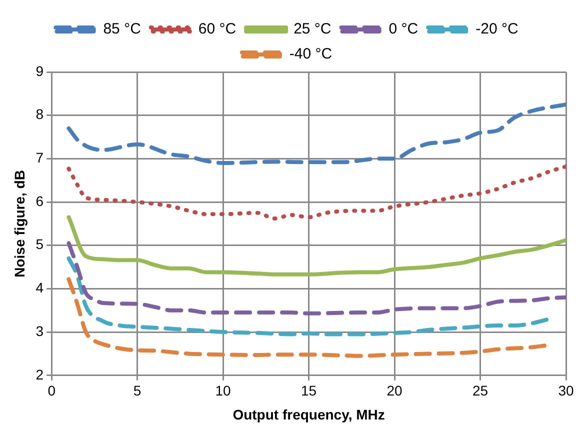  I want to click on legend-label: -40 °C, so click(310, 54).